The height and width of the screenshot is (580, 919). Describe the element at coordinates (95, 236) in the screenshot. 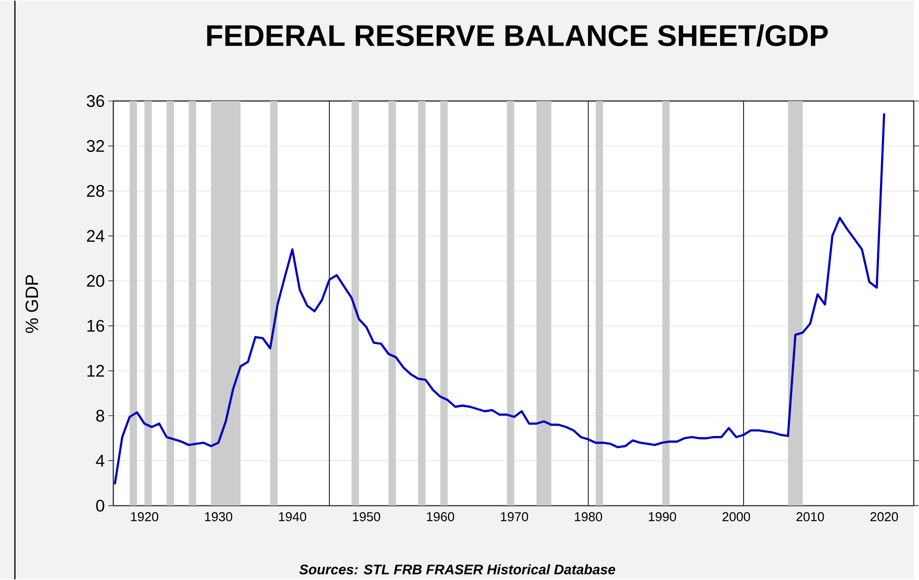

I see `y-tick-label: 24` at that location.